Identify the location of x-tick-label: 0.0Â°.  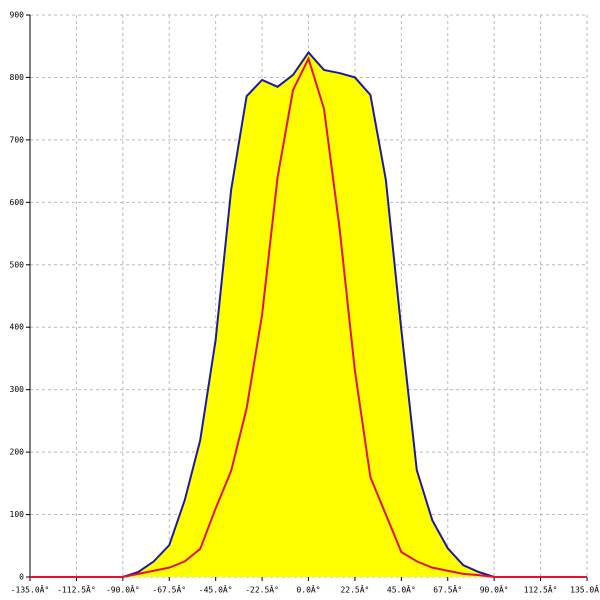
(308, 589).